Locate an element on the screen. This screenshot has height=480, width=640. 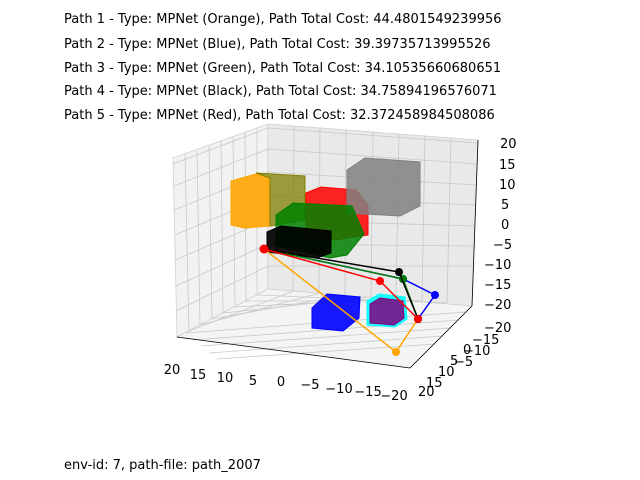
y-tick-label: −5 is located at coordinates (463, 362).